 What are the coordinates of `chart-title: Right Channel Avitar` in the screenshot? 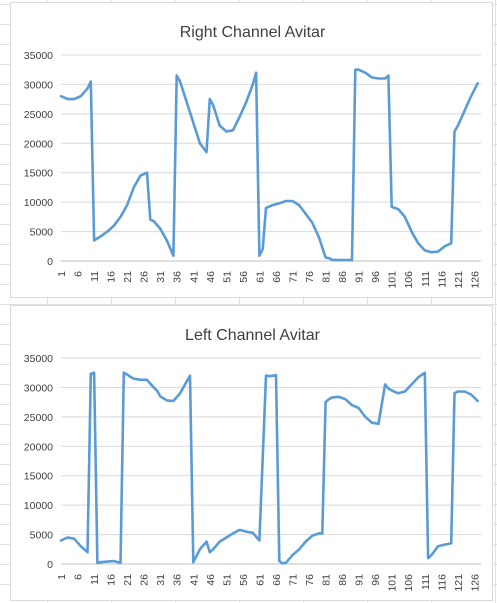 It's located at (253, 32).